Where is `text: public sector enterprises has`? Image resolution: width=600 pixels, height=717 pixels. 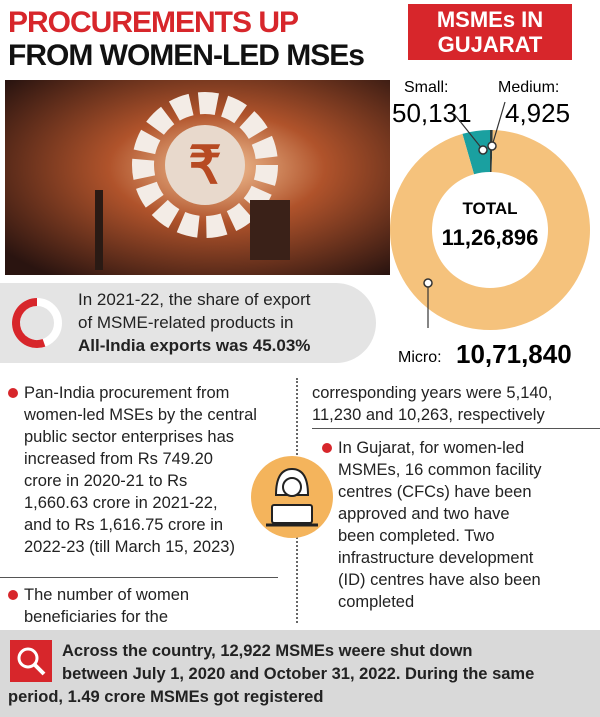 text: public sector enterprises has is located at coordinates (129, 437).